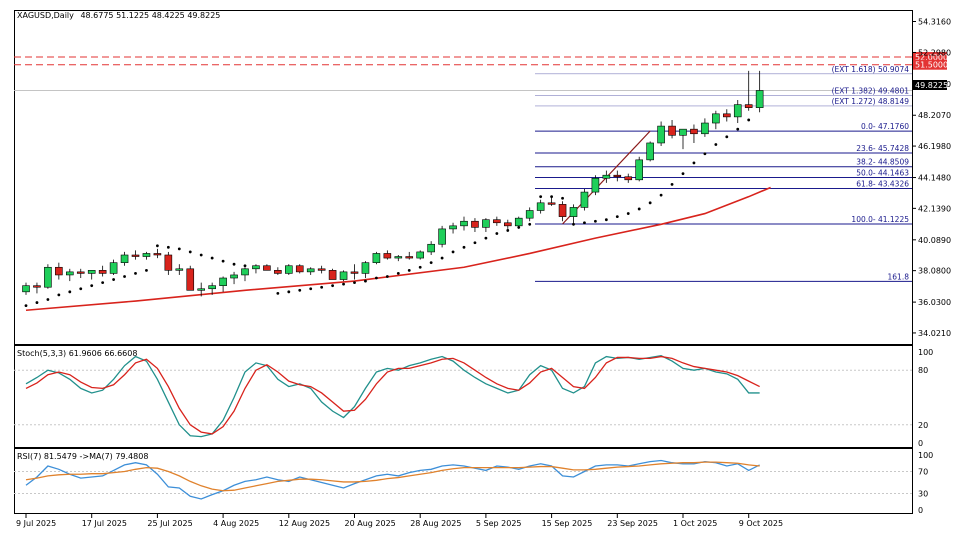 Image resolution: width=960 pixels, height=543 pixels. Describe the element at coordinates (871, 101) in the screenshot. I see `fib-level-label: (EXT 1.272) 48.8149` at that location.